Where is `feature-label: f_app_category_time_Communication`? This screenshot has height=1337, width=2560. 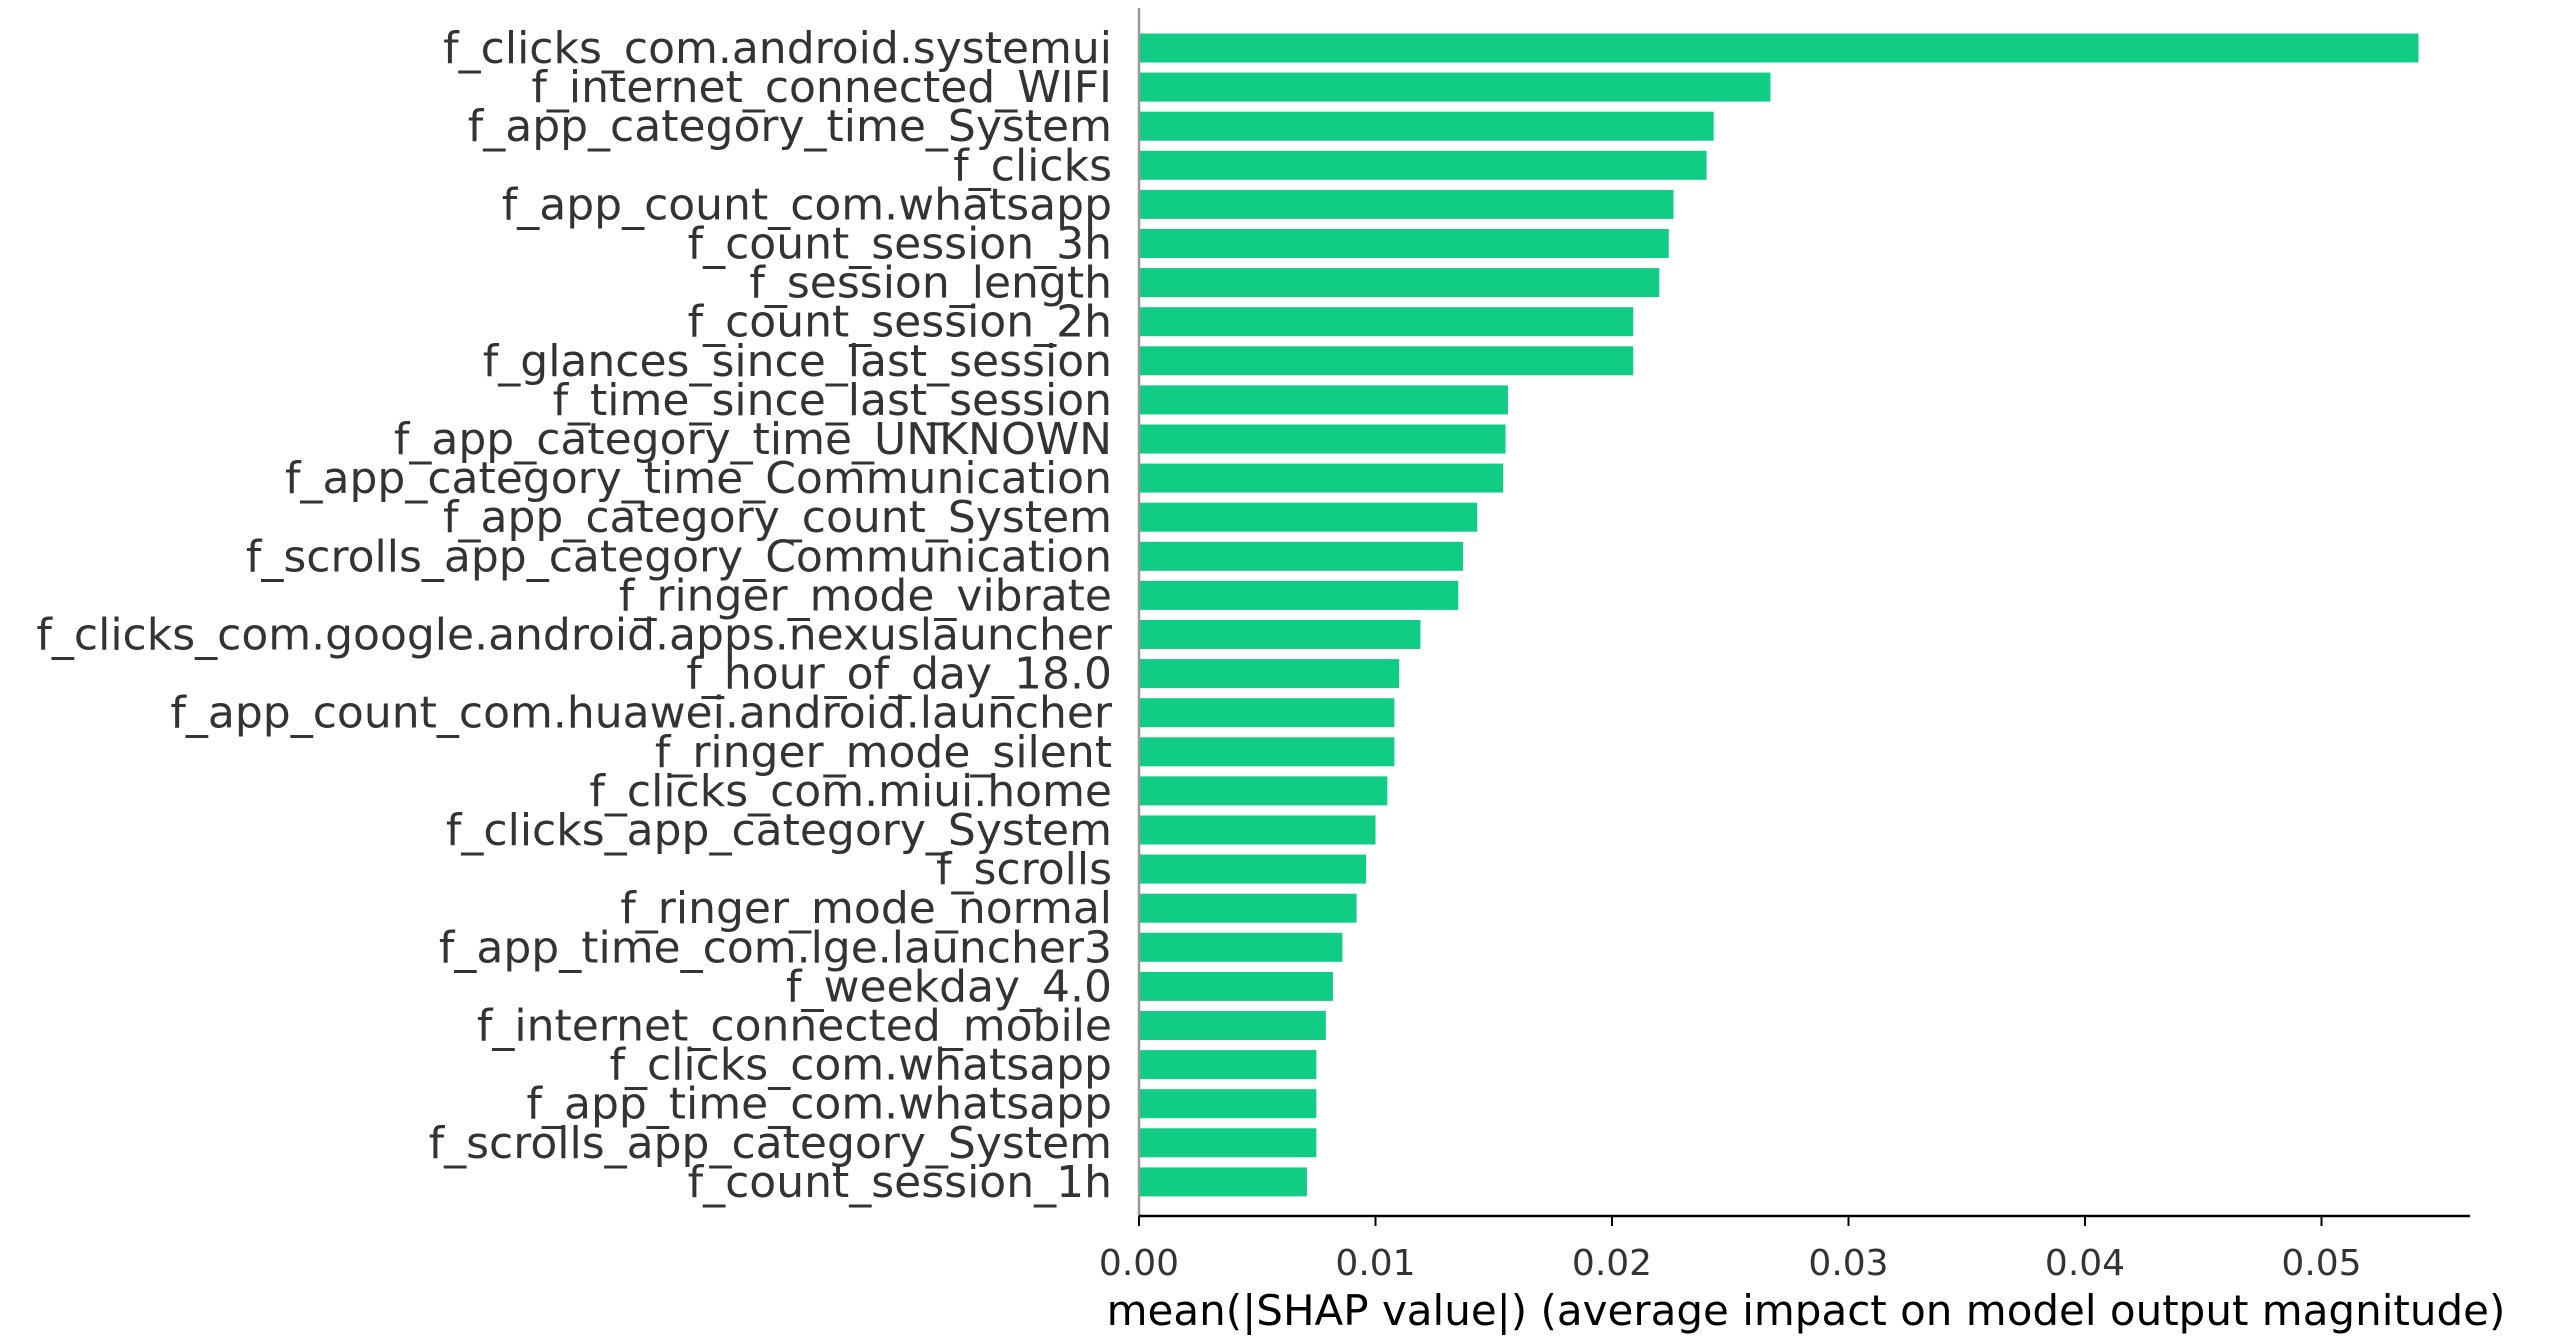 feature-label: f_app_category_time_Communication is located at coordinates (698, 478).